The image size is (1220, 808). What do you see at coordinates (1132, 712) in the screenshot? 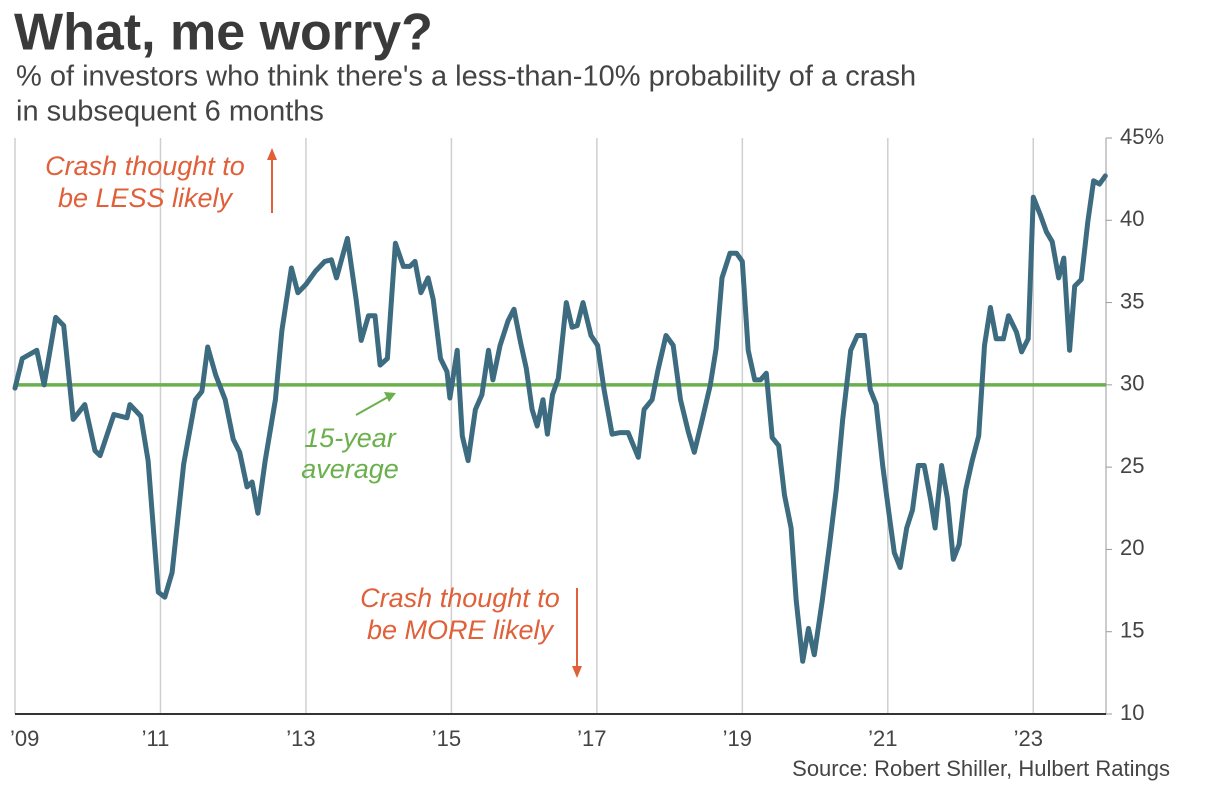
I see `y-tick-label: 10` at bounding box center [1132, 712].